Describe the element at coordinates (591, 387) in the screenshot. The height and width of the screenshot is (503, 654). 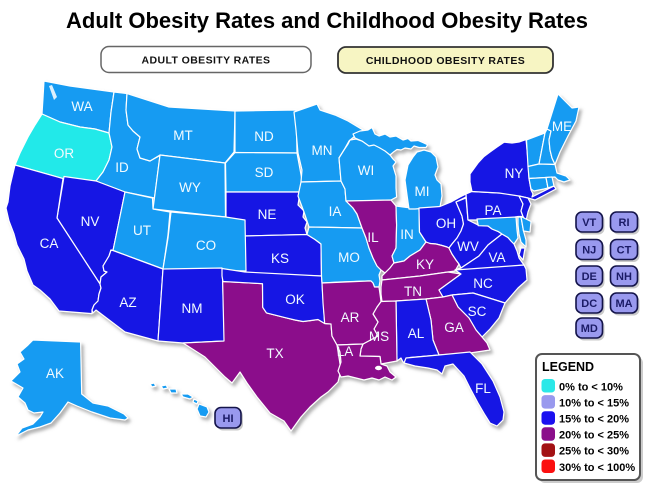
I see `svg-text: 0% to < 10%` at that location.